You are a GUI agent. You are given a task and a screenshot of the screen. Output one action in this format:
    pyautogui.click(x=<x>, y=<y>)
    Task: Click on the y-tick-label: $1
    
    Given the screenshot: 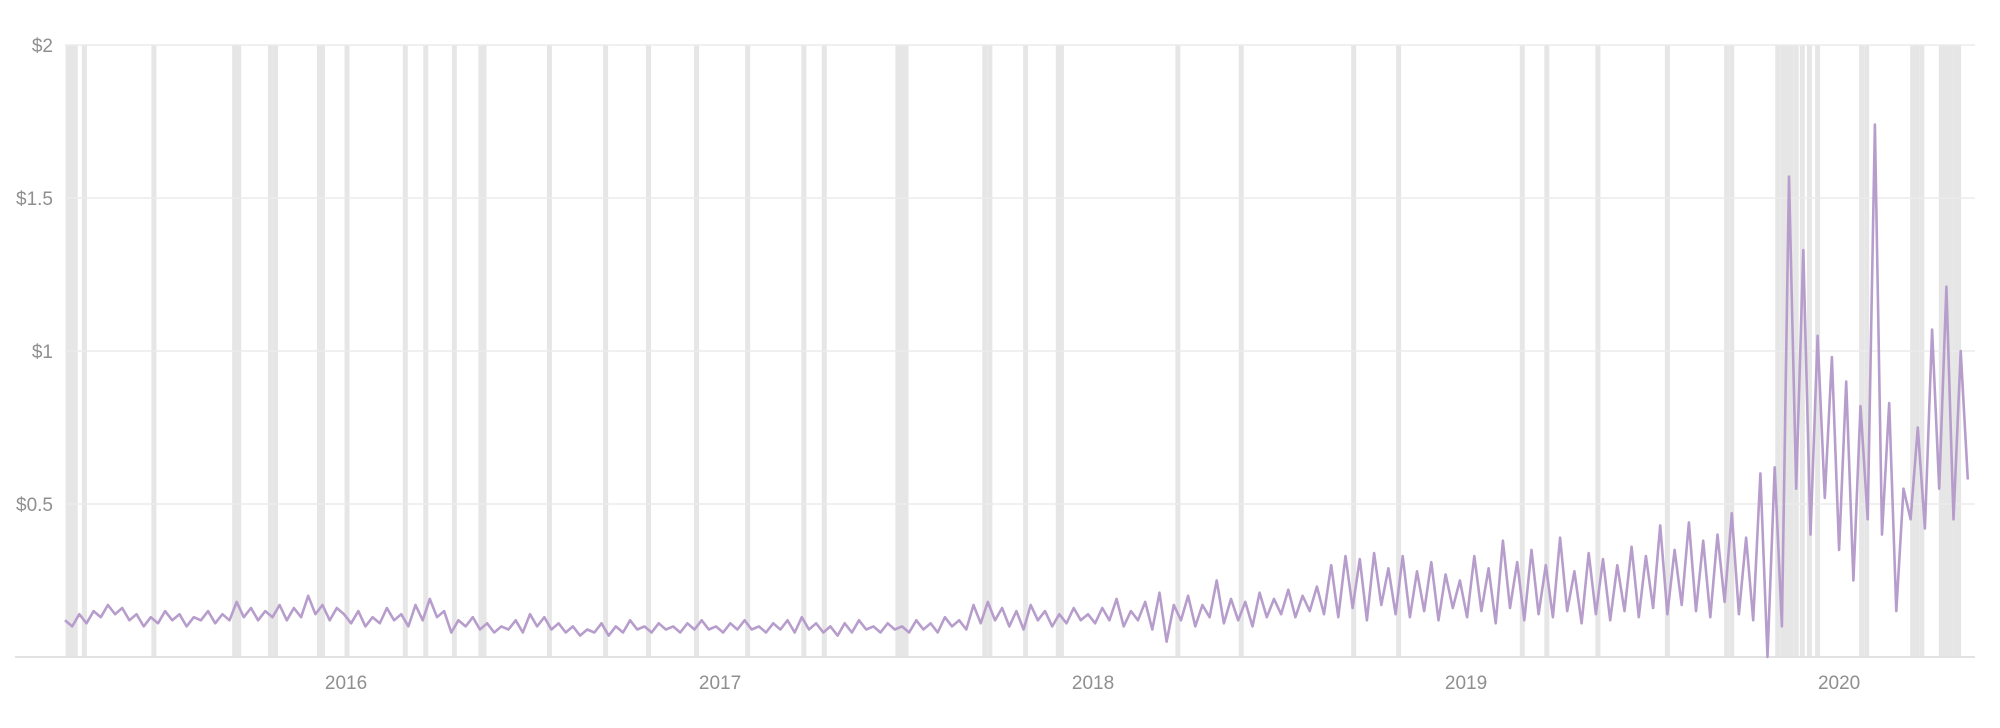 What is the action you would take?
    pyautogui.click(x=42, y=352)
    